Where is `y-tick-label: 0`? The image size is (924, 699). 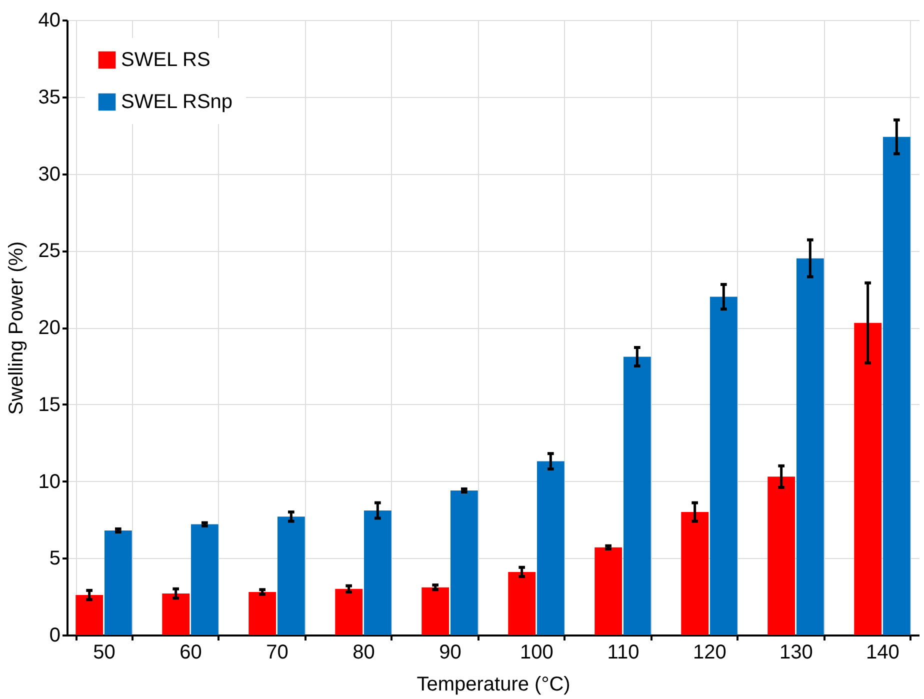
y-tick-label: 0 is located at coordinates (54, 635).